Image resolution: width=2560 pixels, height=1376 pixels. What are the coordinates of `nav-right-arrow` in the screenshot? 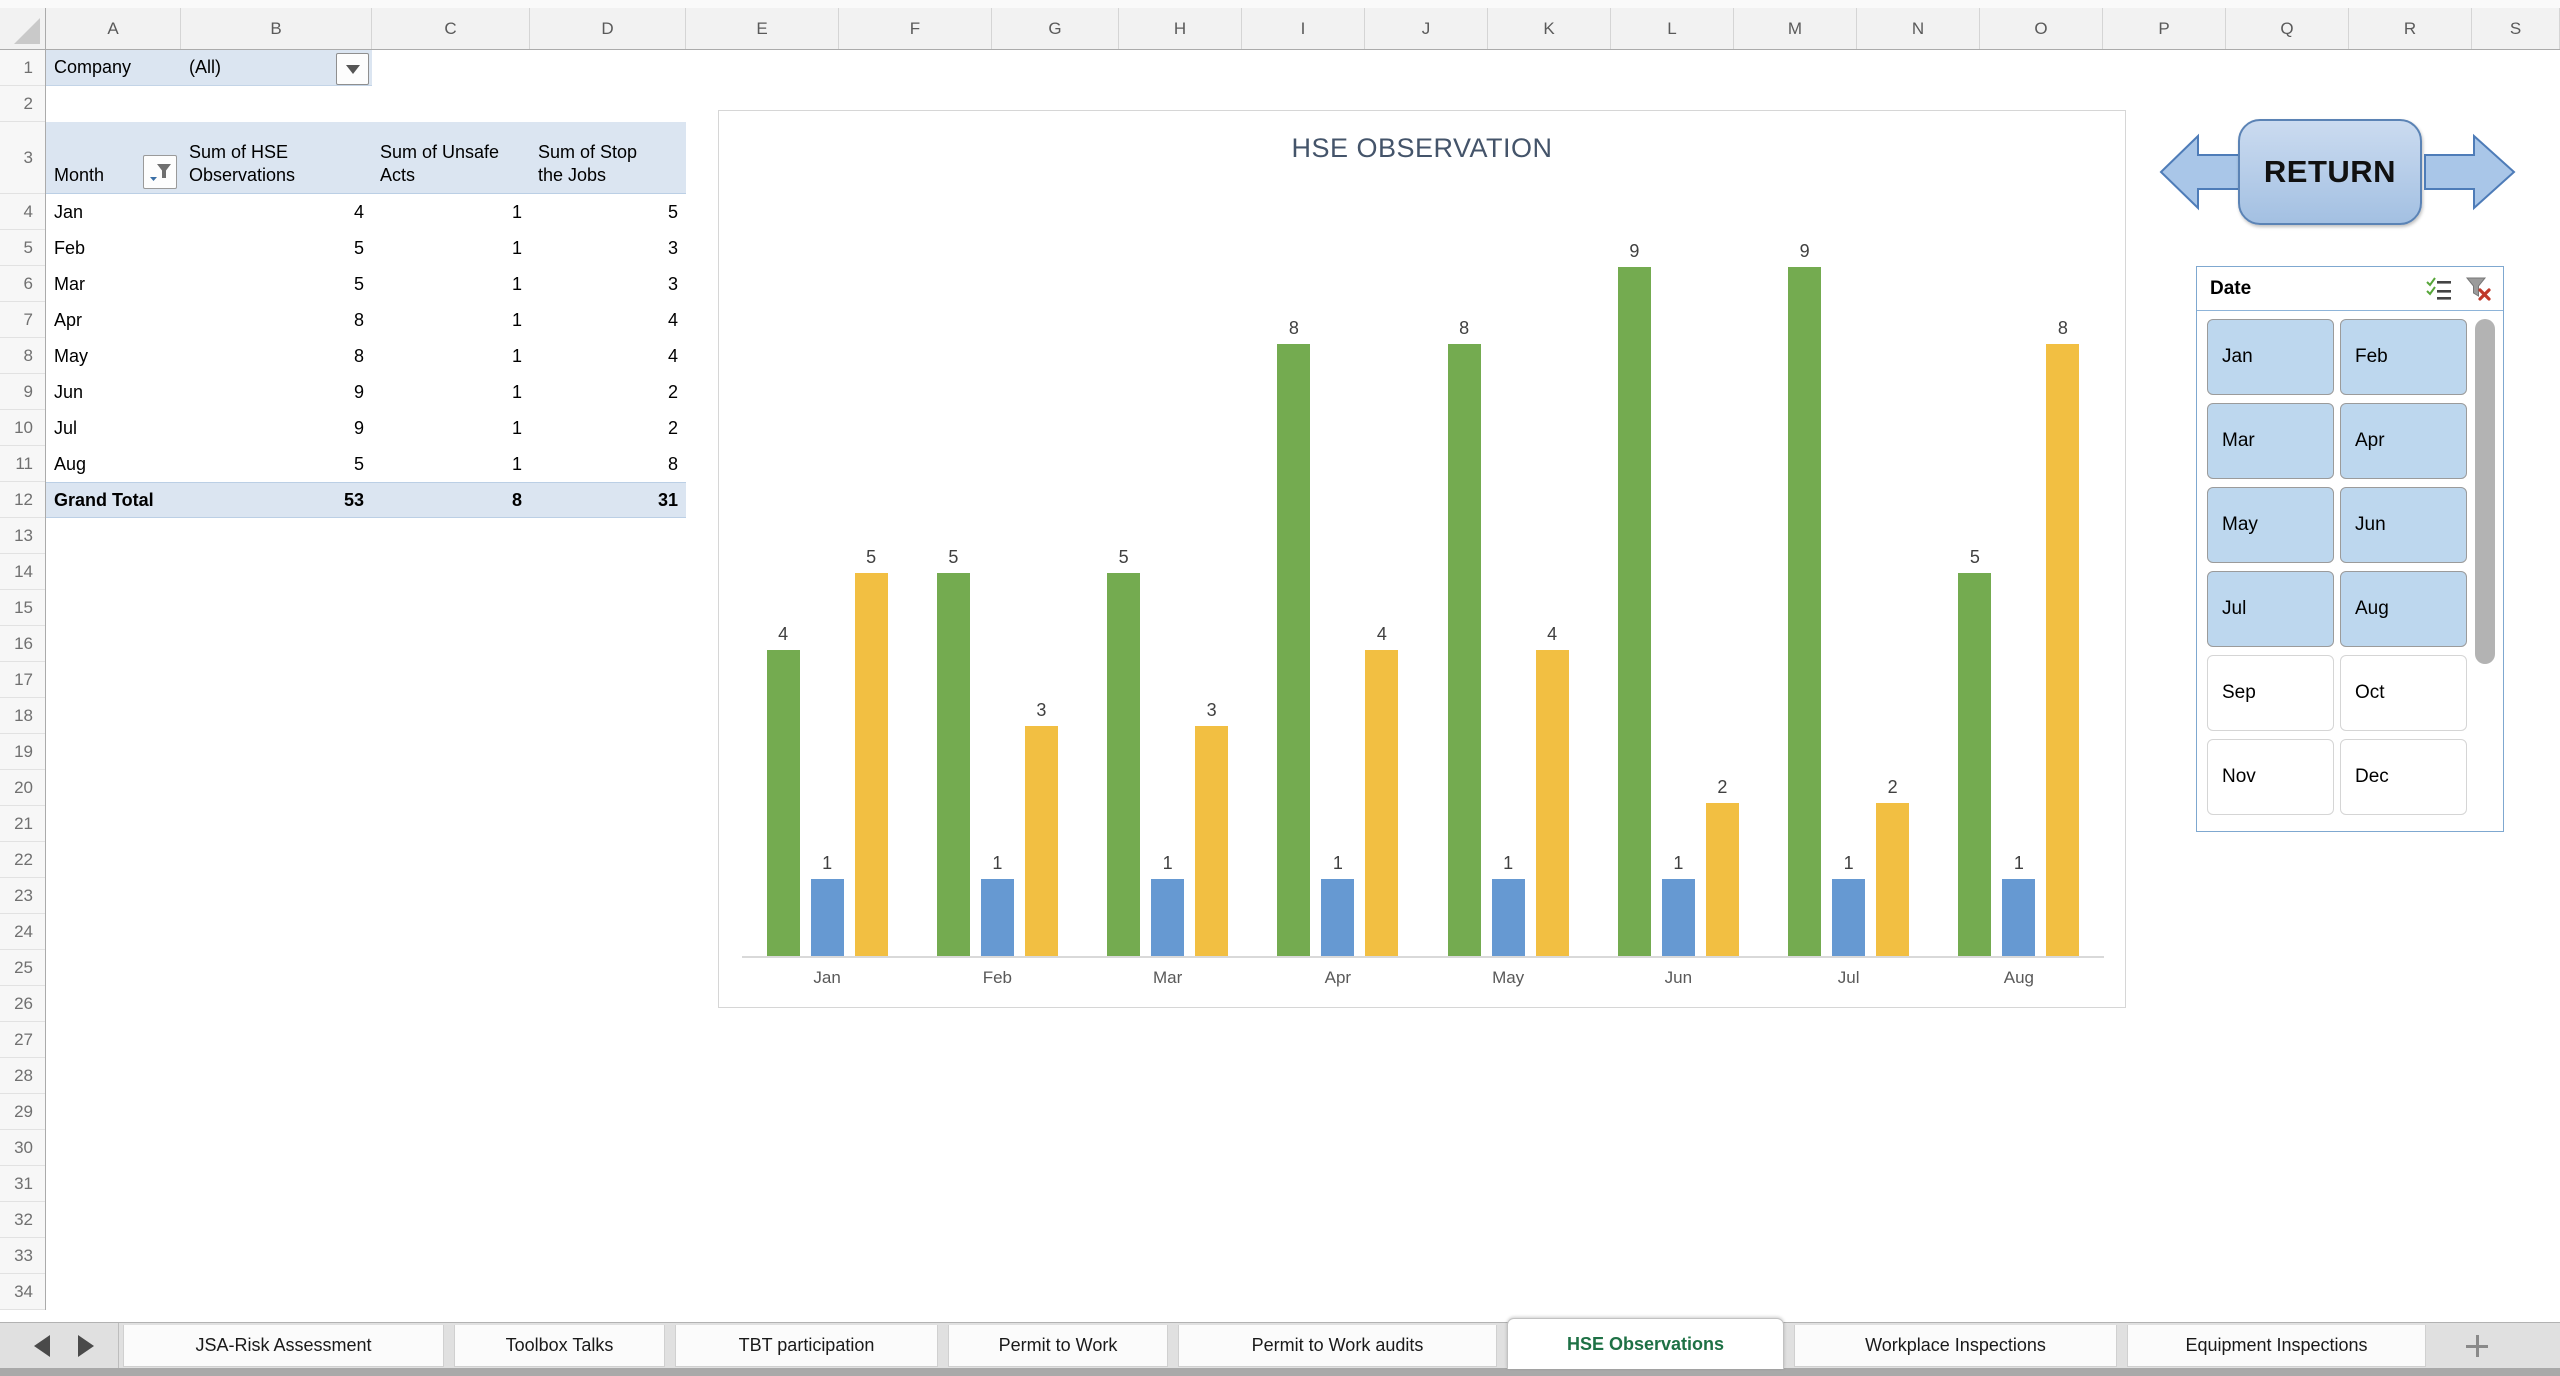 It's located at (2469, 172).